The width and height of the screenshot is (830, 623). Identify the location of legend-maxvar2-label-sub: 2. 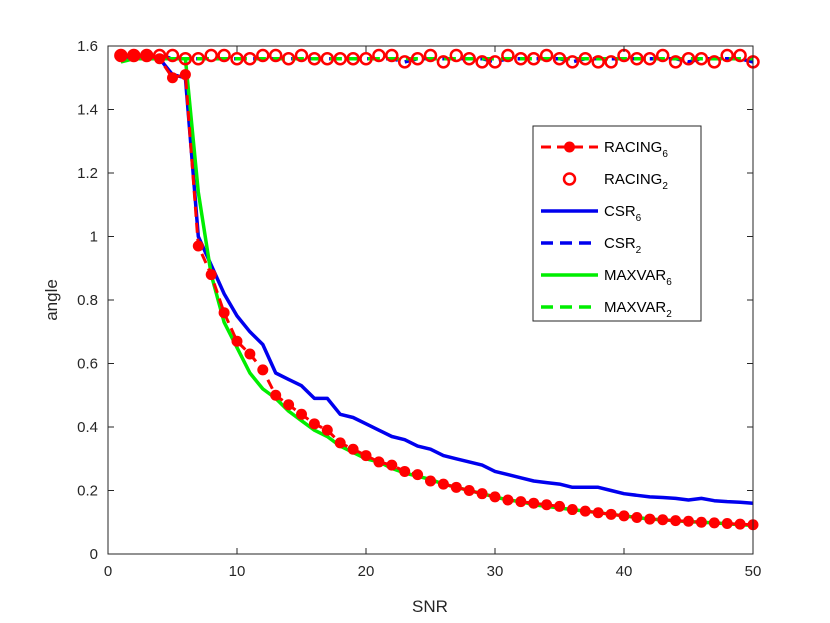
(669, 314).